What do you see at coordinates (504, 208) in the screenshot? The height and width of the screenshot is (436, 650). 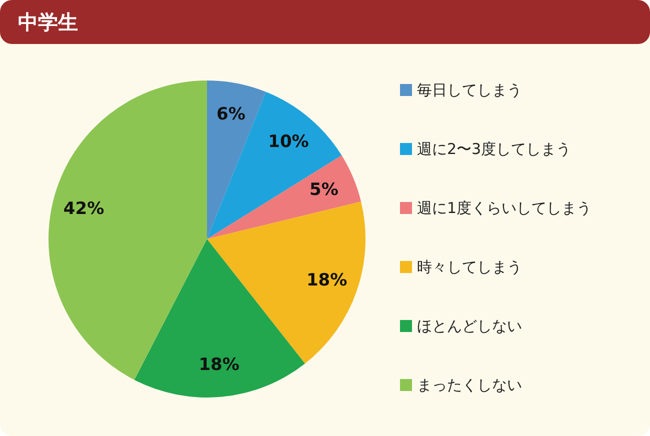 I see `legend-label: 週に1度くらいしてしまう` at bounding box center [504, 208].